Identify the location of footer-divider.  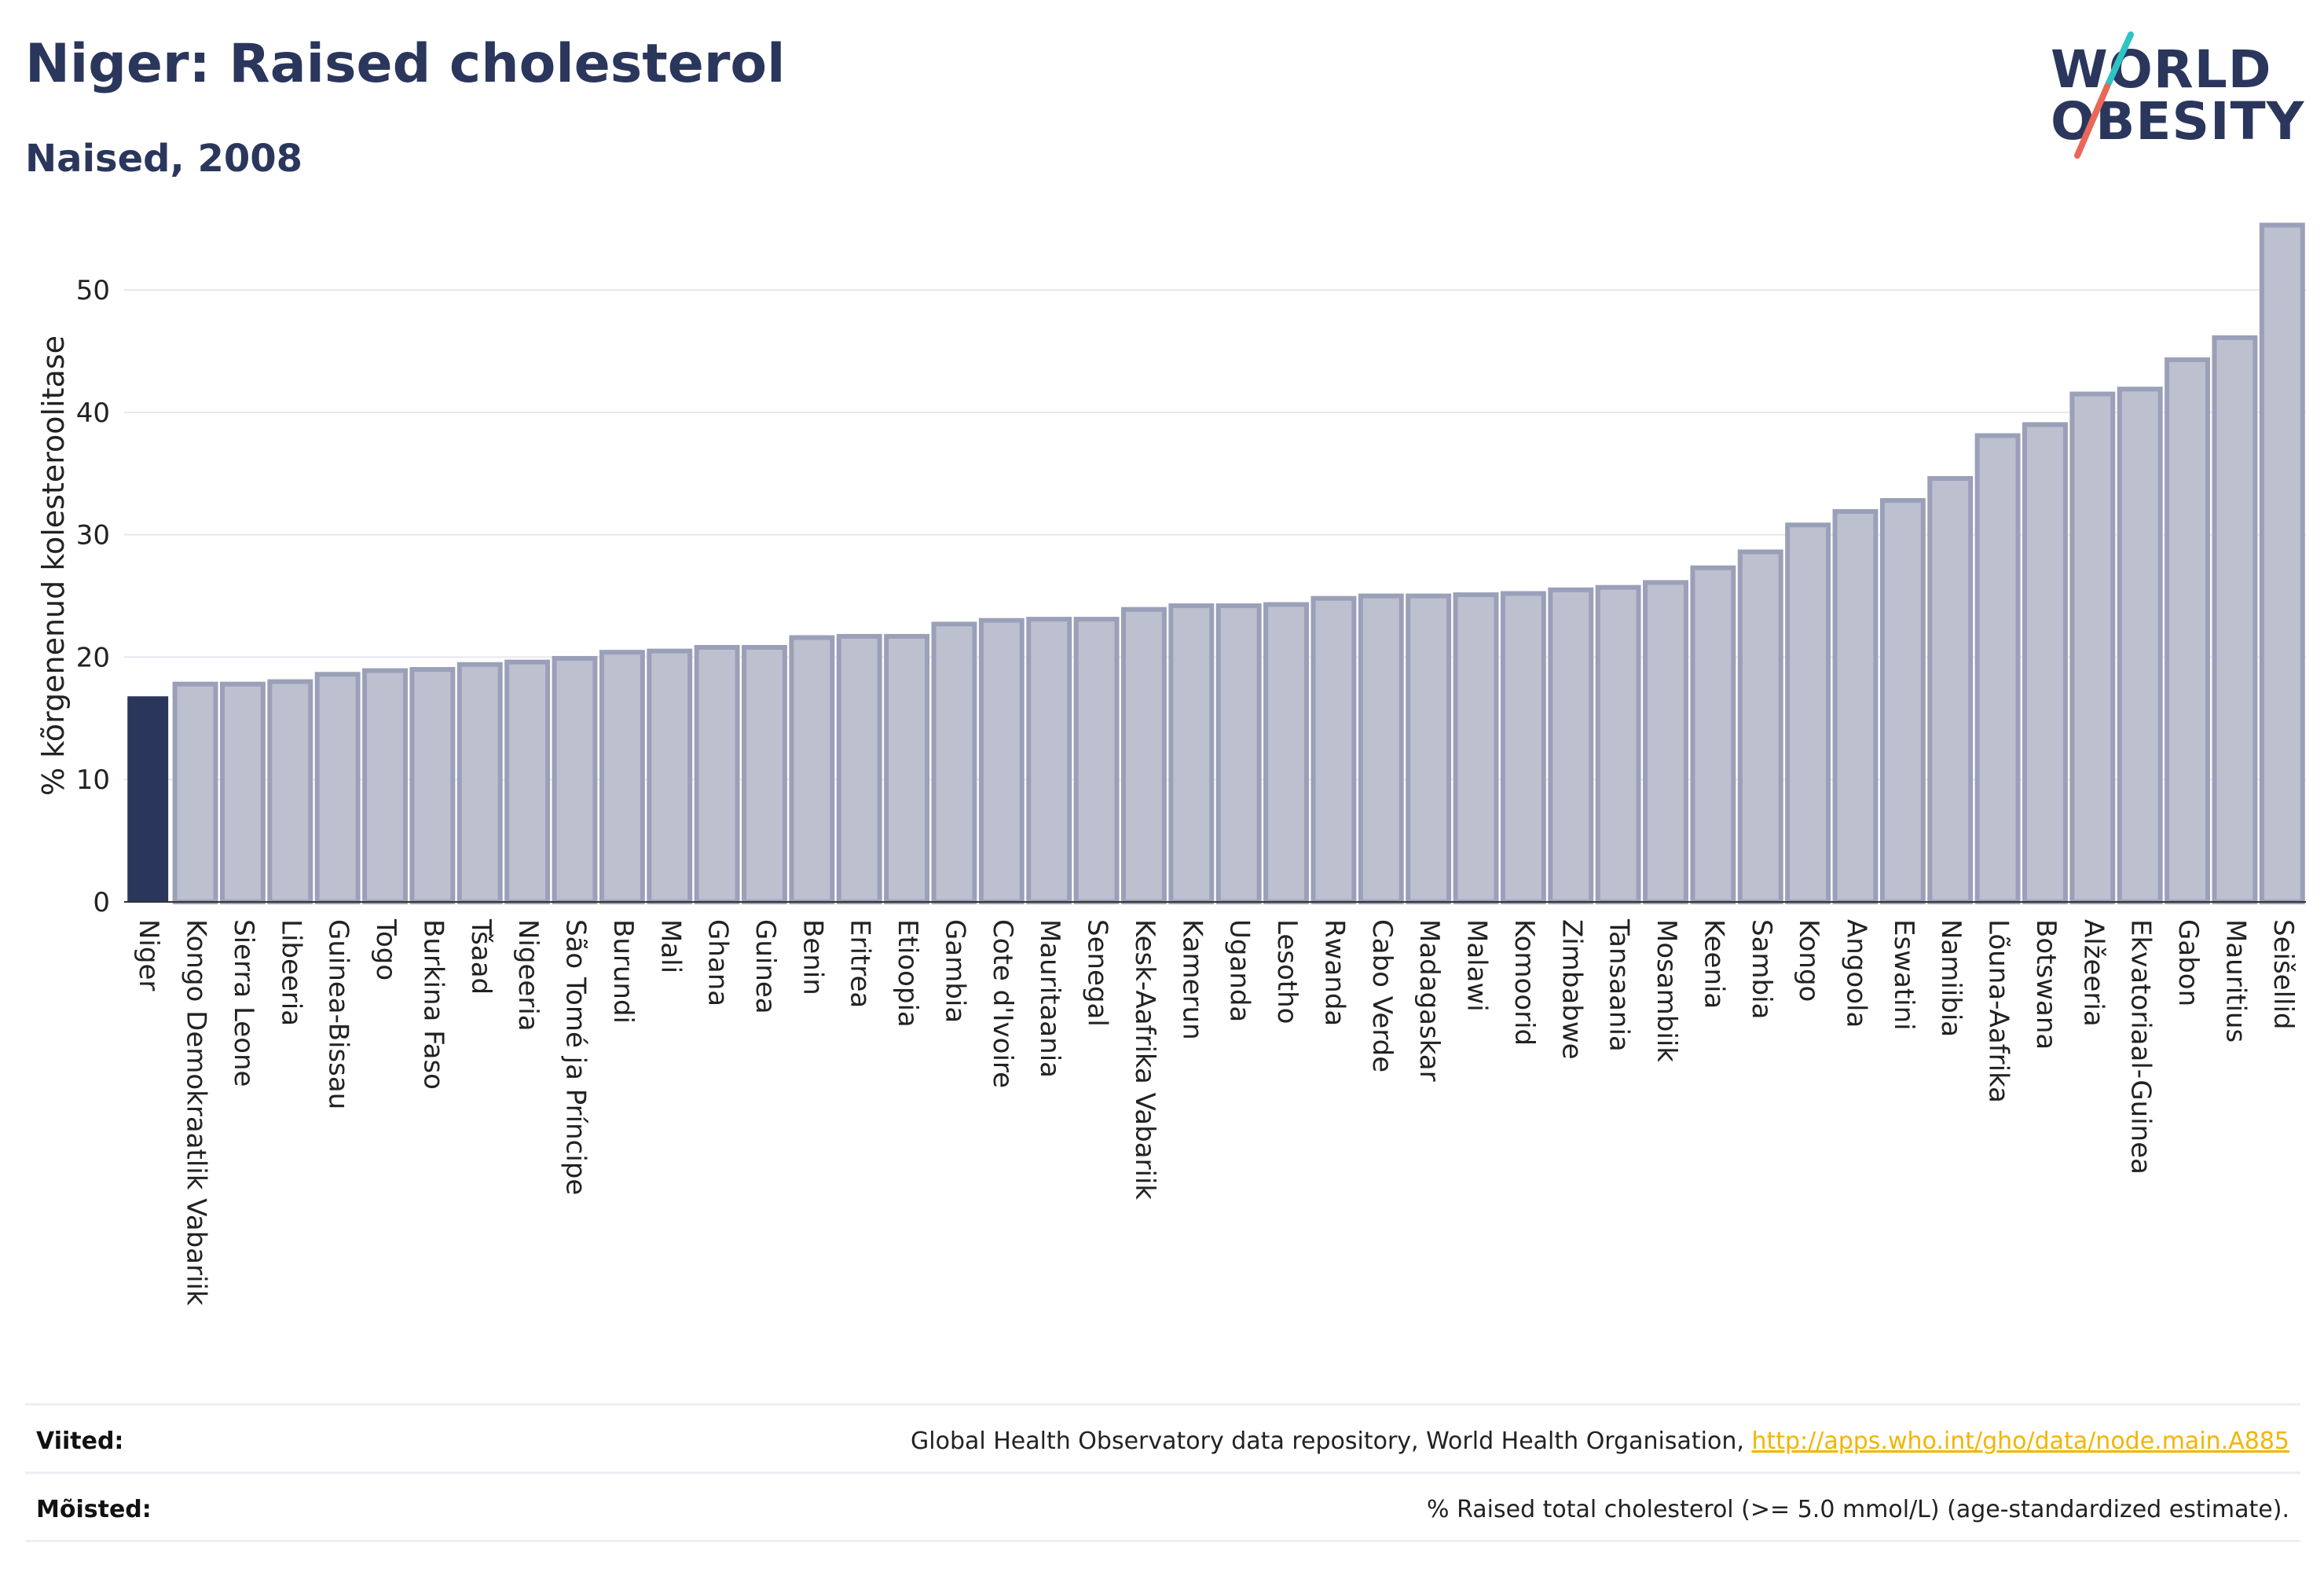
(1162, 1541).